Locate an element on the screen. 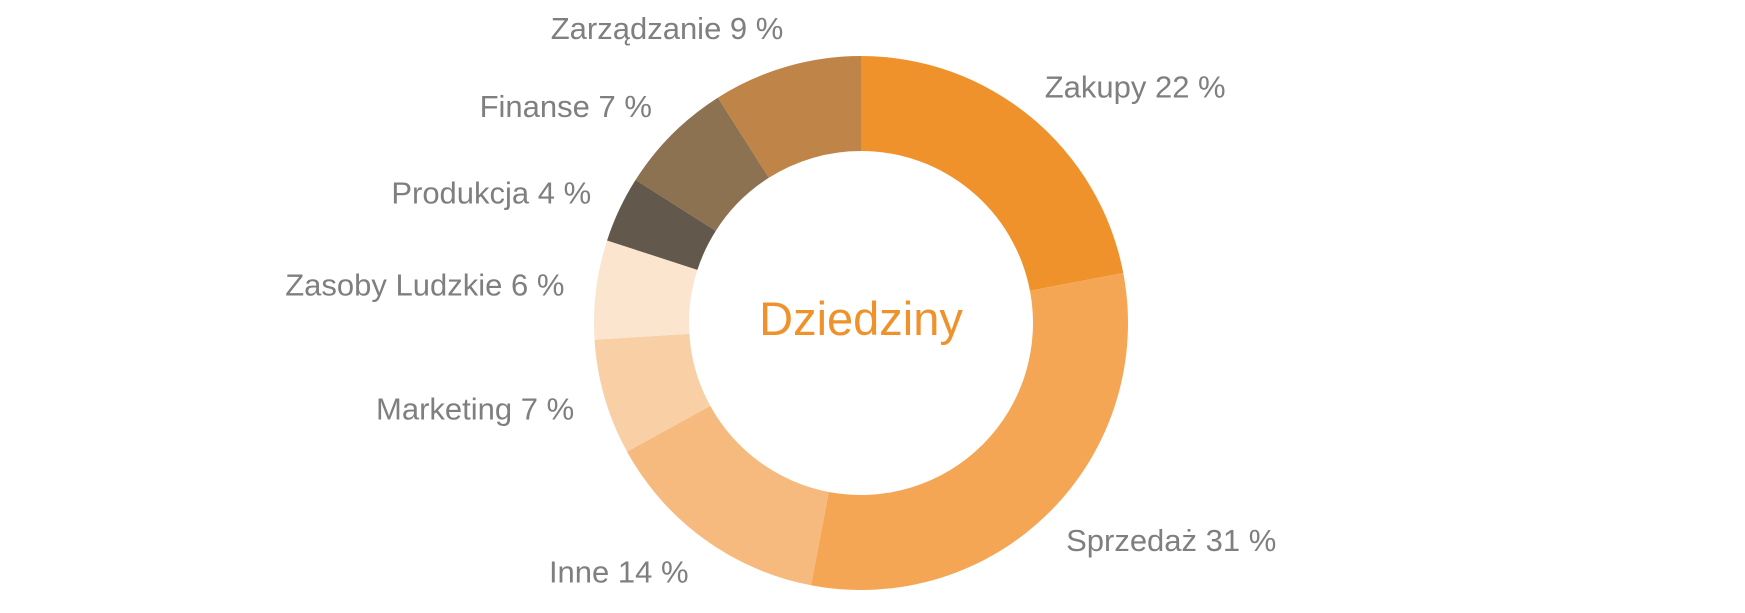 The height and width of the screenshot is (613, 1745). slice-zasoby-ludzkie is located at coordinates (645, 290).